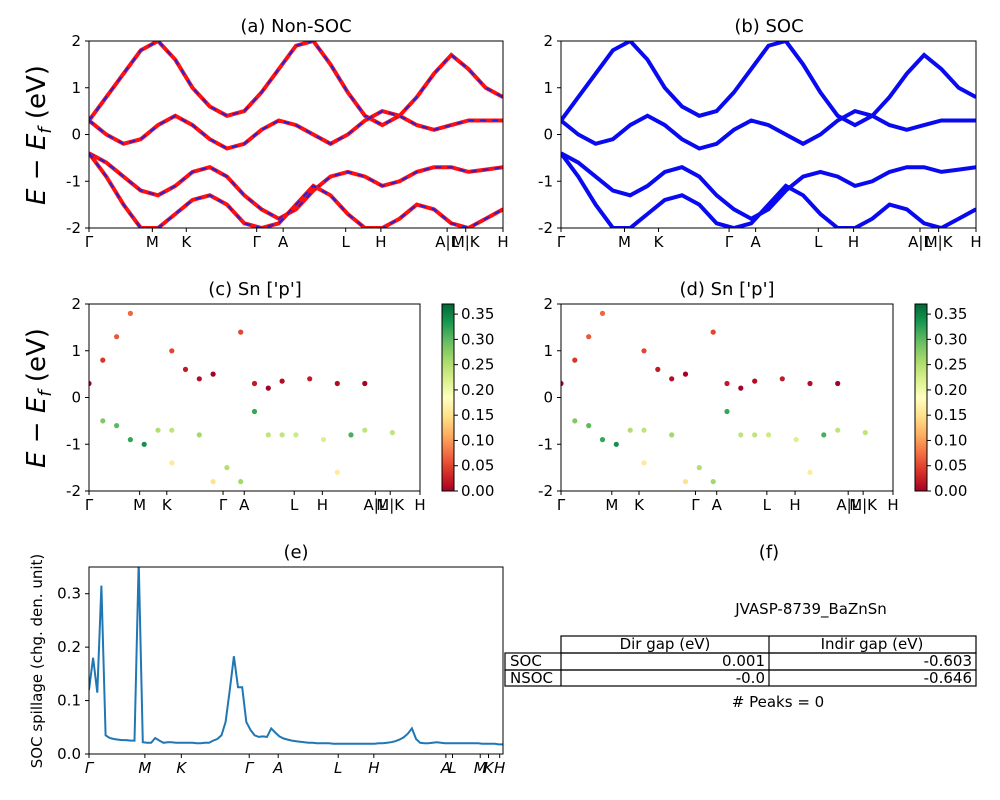 The height and width of the screenshot is (800, 1000). I want to click on ylabel-top: E − Ef (eV), so click(39, 135).